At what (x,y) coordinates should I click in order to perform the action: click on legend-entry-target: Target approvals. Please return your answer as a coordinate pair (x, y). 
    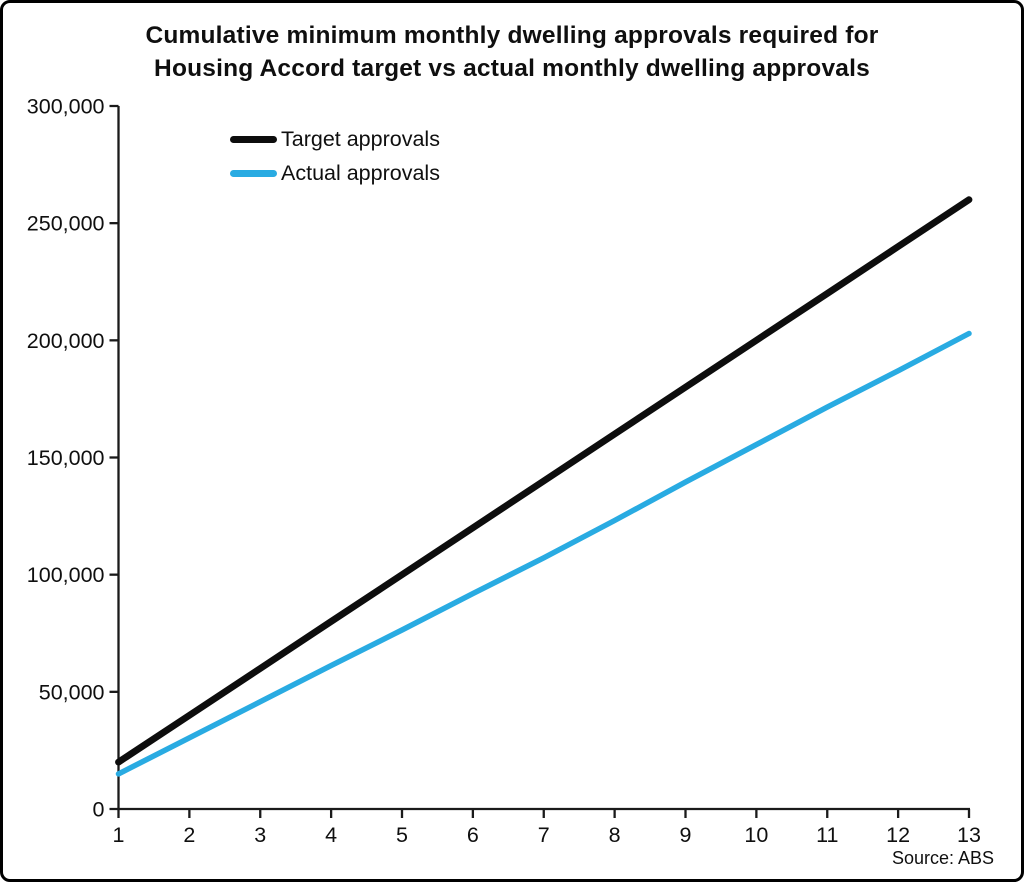
    Looking at the image, I should click on (335, 139).